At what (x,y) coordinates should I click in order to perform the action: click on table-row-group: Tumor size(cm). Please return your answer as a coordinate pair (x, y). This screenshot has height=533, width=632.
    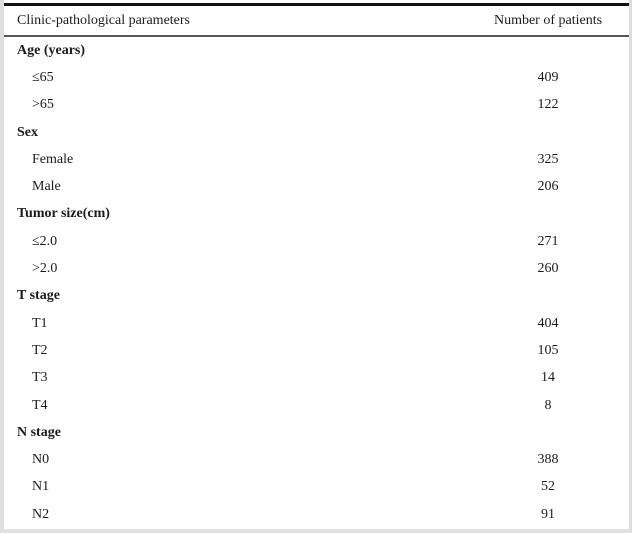
    Looking at the image, I should click on (316, 214).